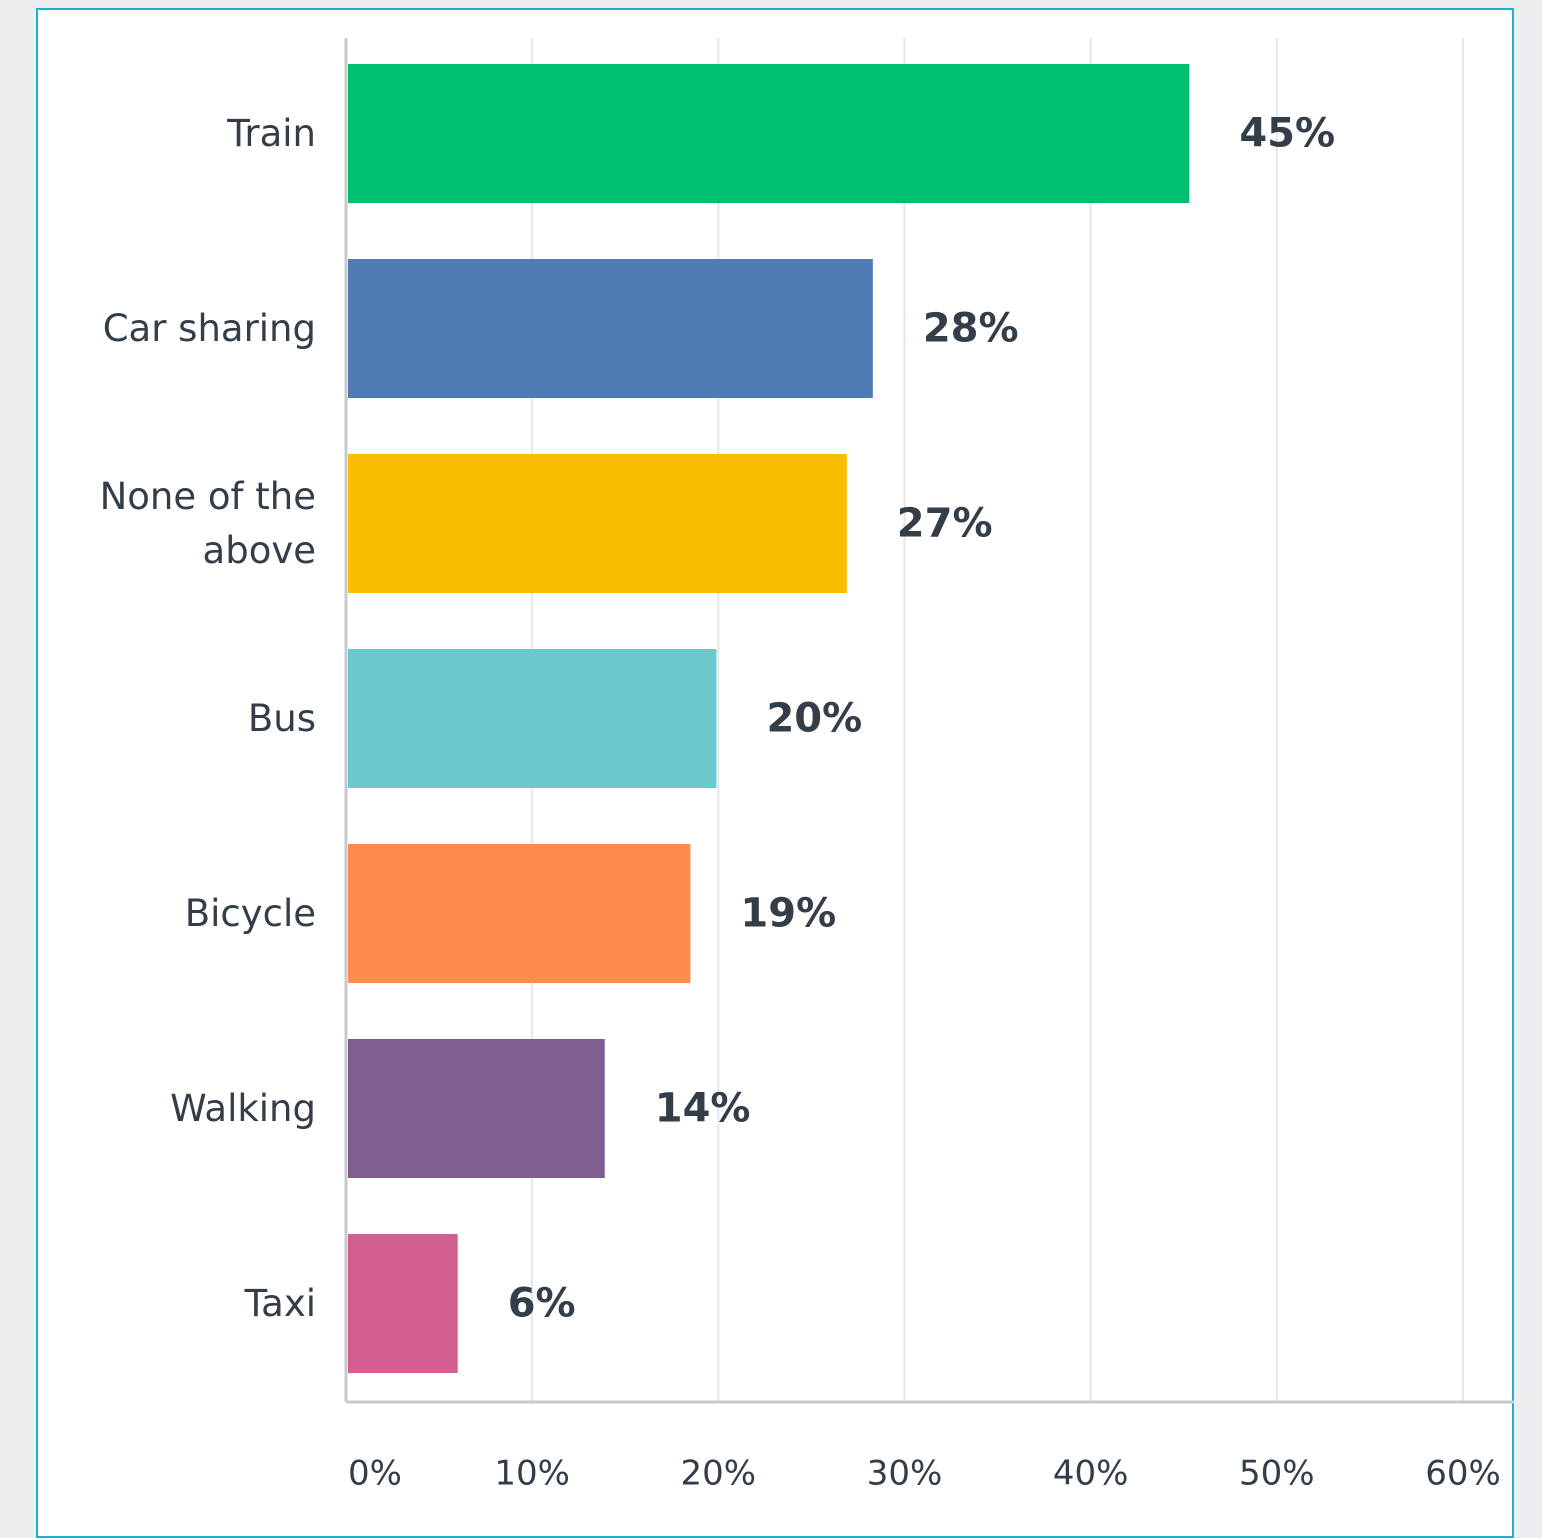  What do you see at coordinates (1463, 1474) in the screenshot?
I see `x-tick-label: 60%` at bounding box center [1463, 1474].